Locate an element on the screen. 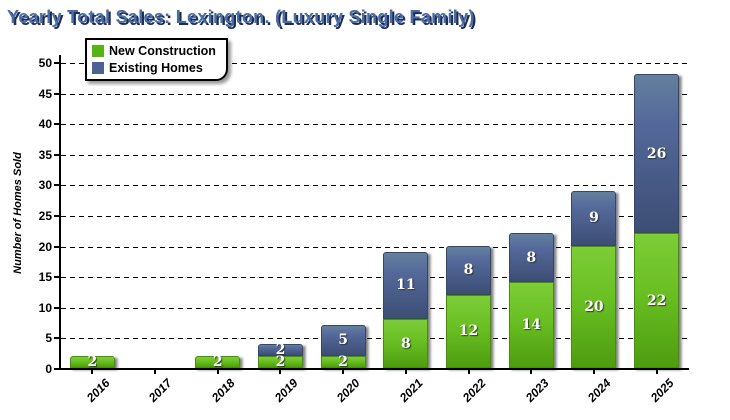  y-tick-label: 25 is located at coordinates (45, 216).